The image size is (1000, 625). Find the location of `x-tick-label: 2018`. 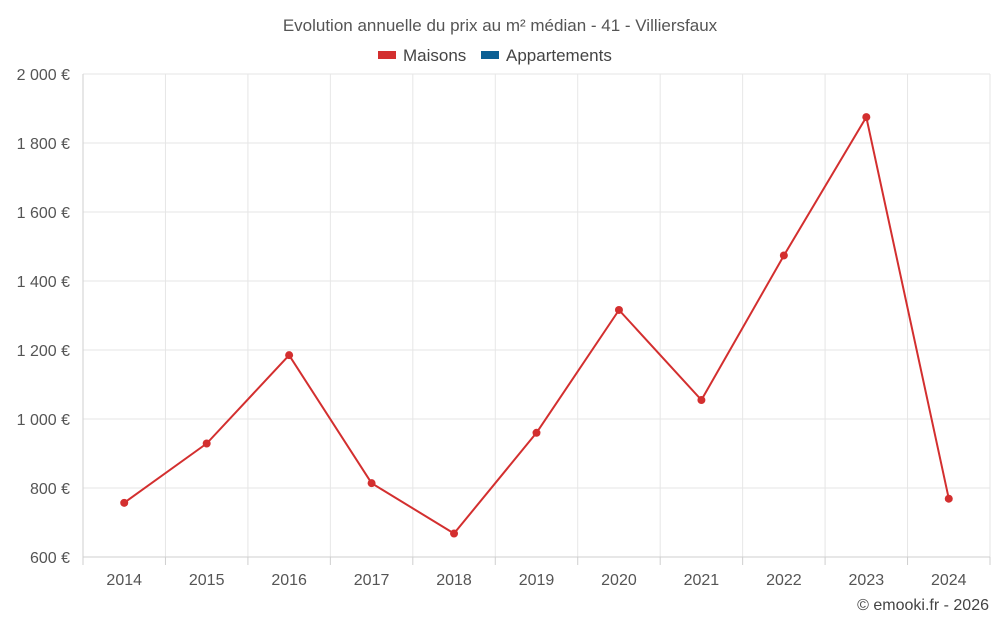

x-tick-label: 2018 is located at coordinates (454, 580).